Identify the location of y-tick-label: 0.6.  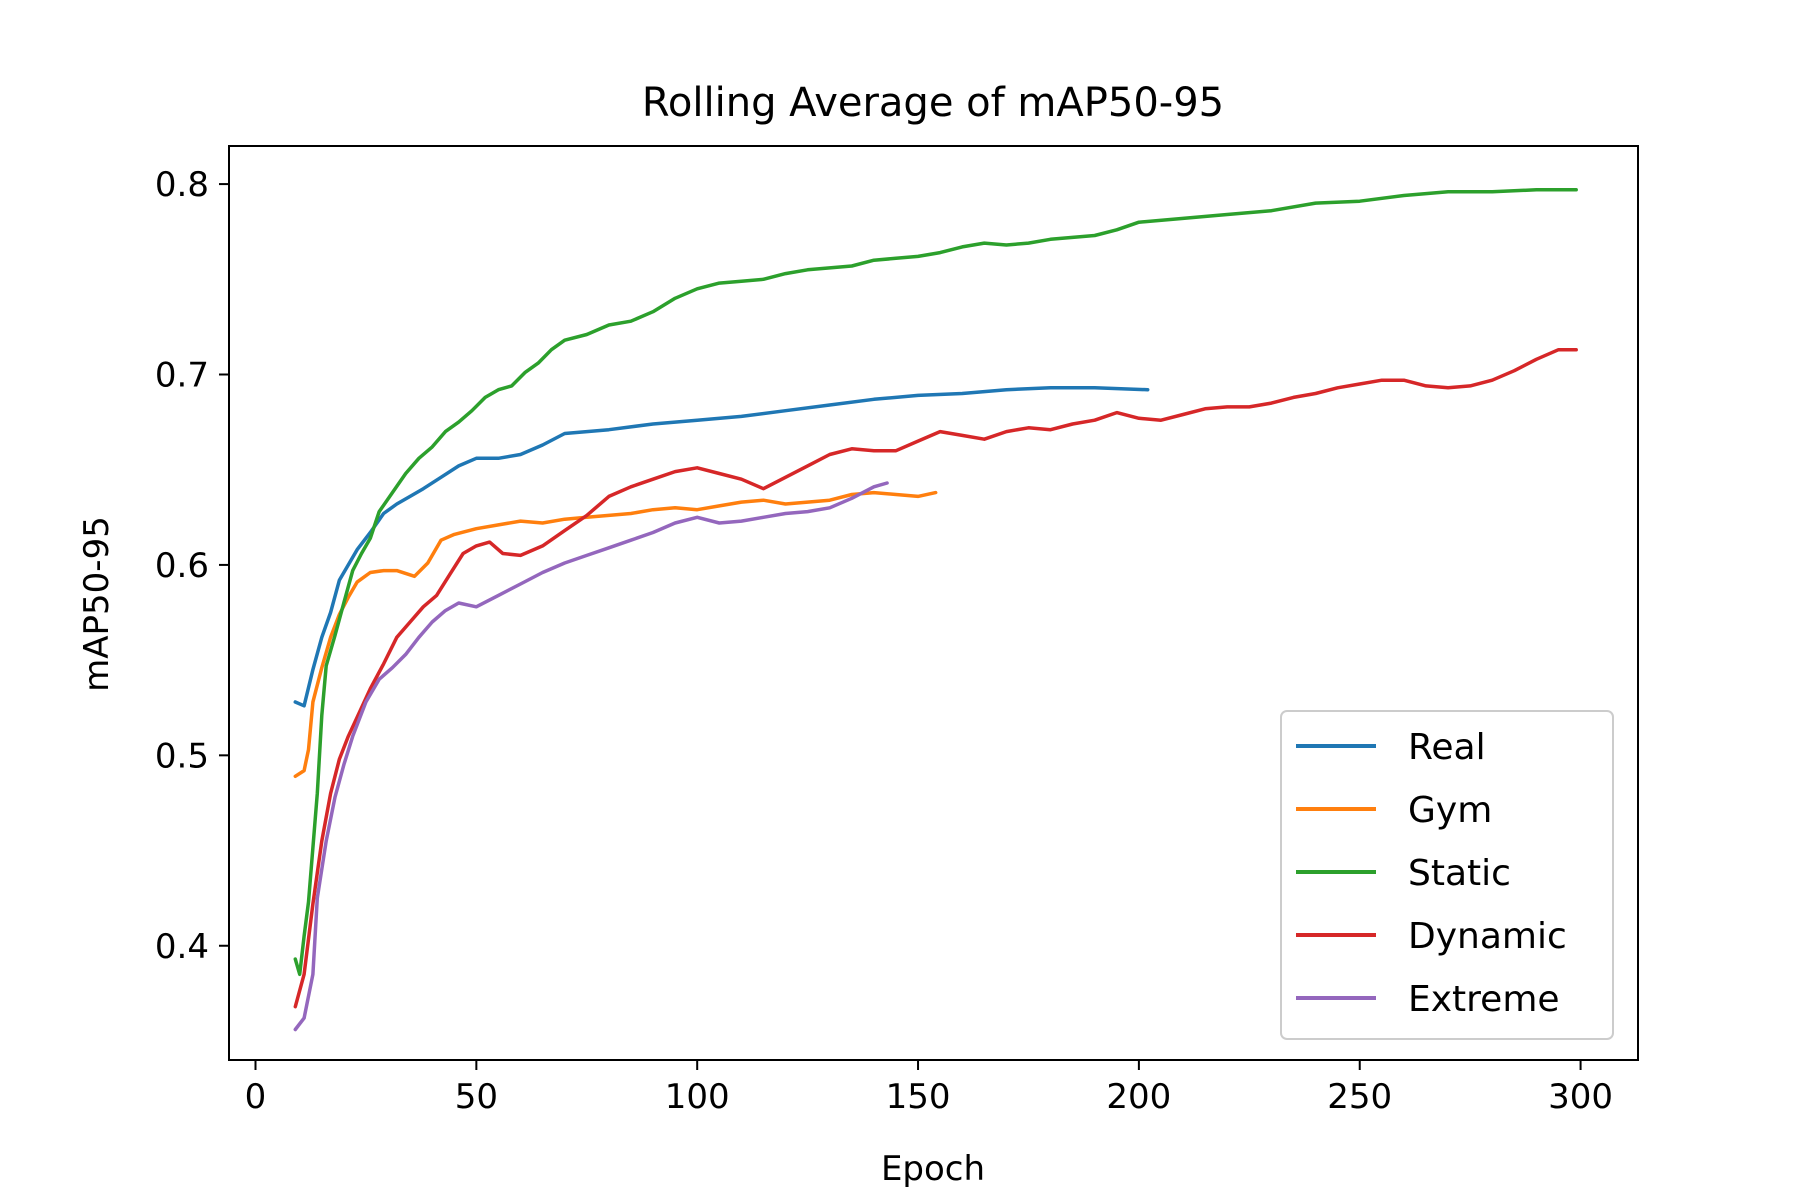
(182, 566).